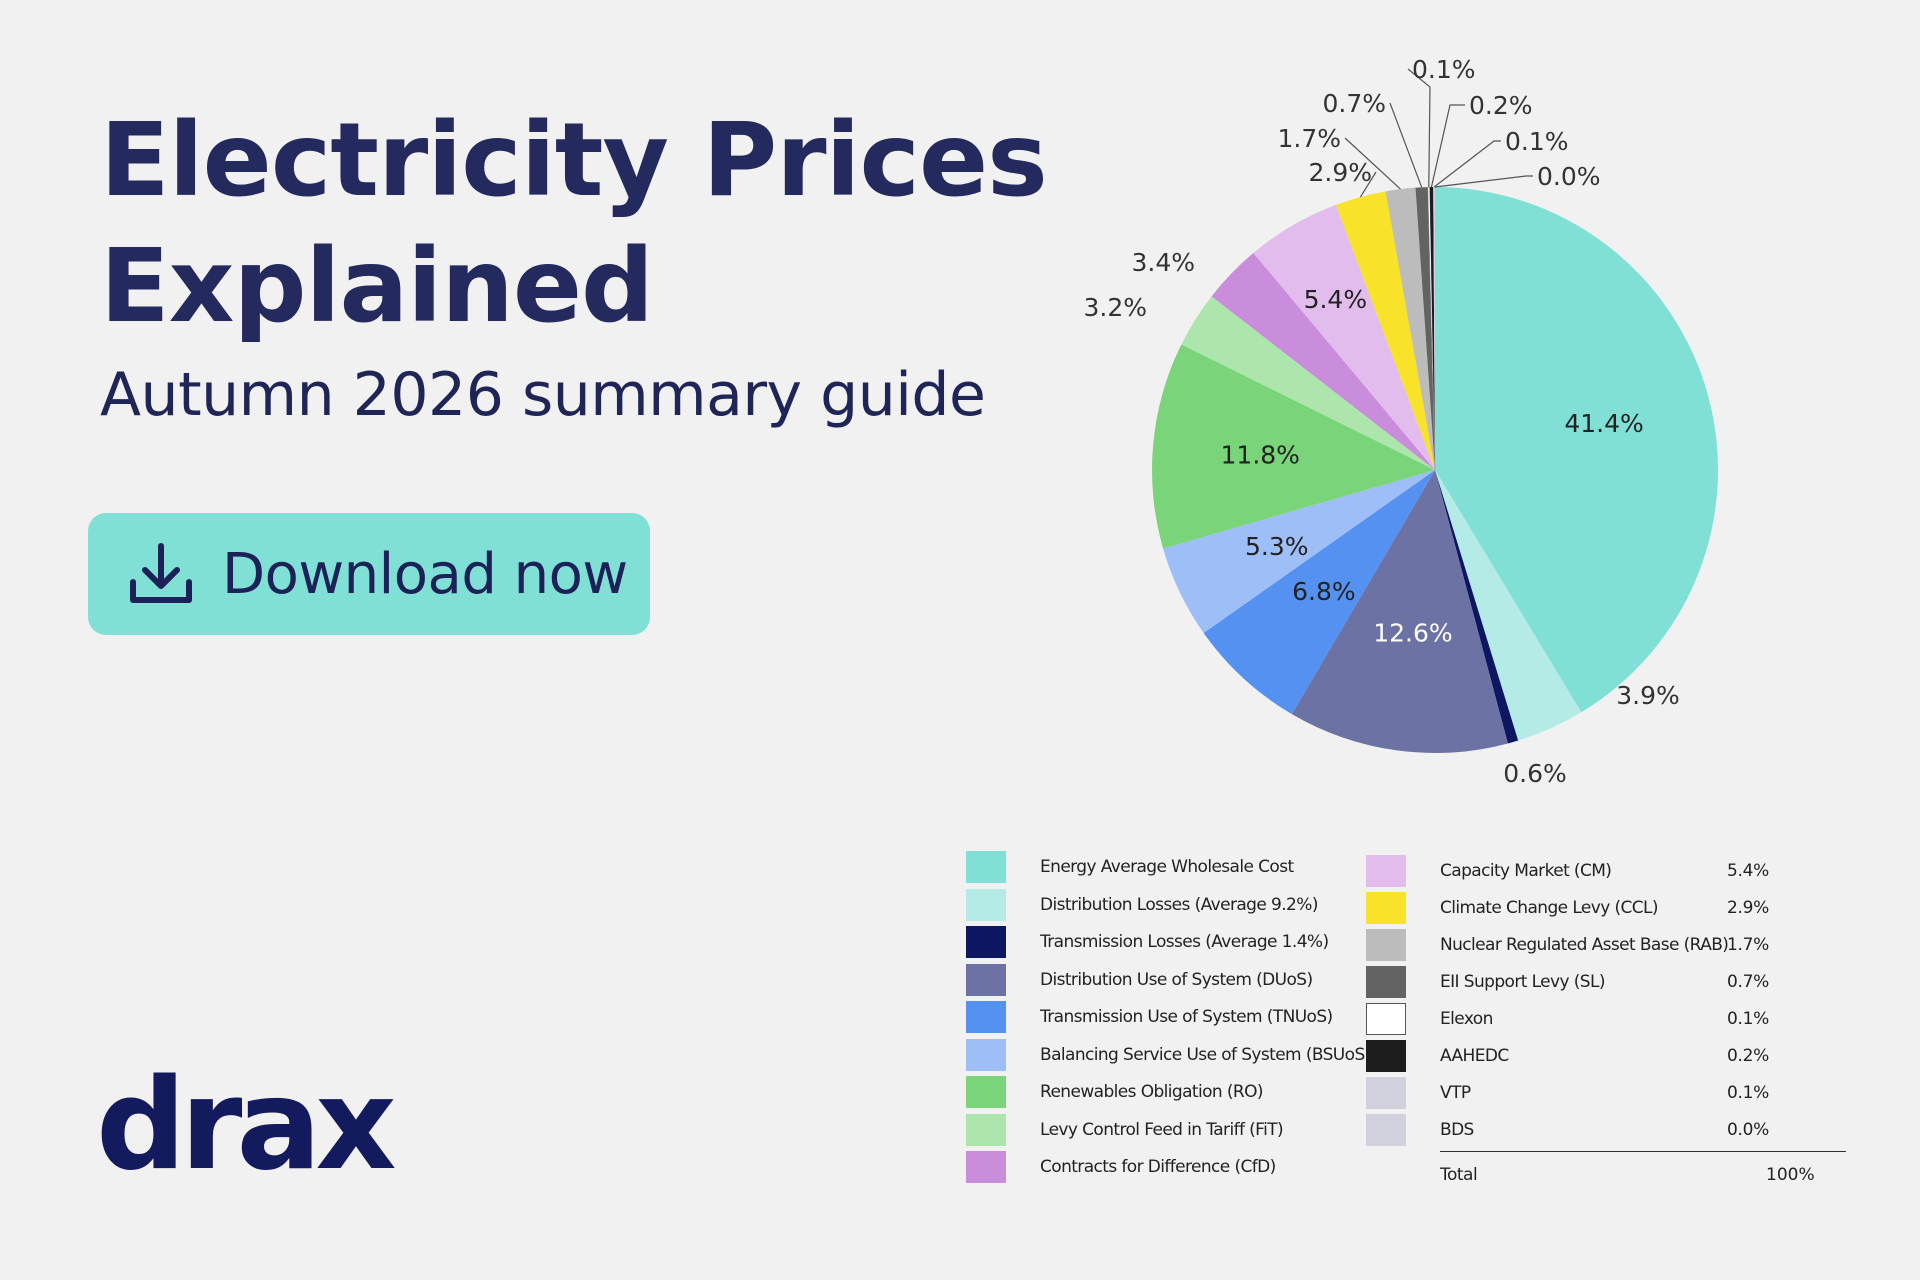 Image resolution: width=1920 pixels, height=1280 pixels. What do you see at coordinates (543, 395) in the screenshot?
I see `page-subtitle: Autumn 2026 summary guide` at bounding box center [543, 395].